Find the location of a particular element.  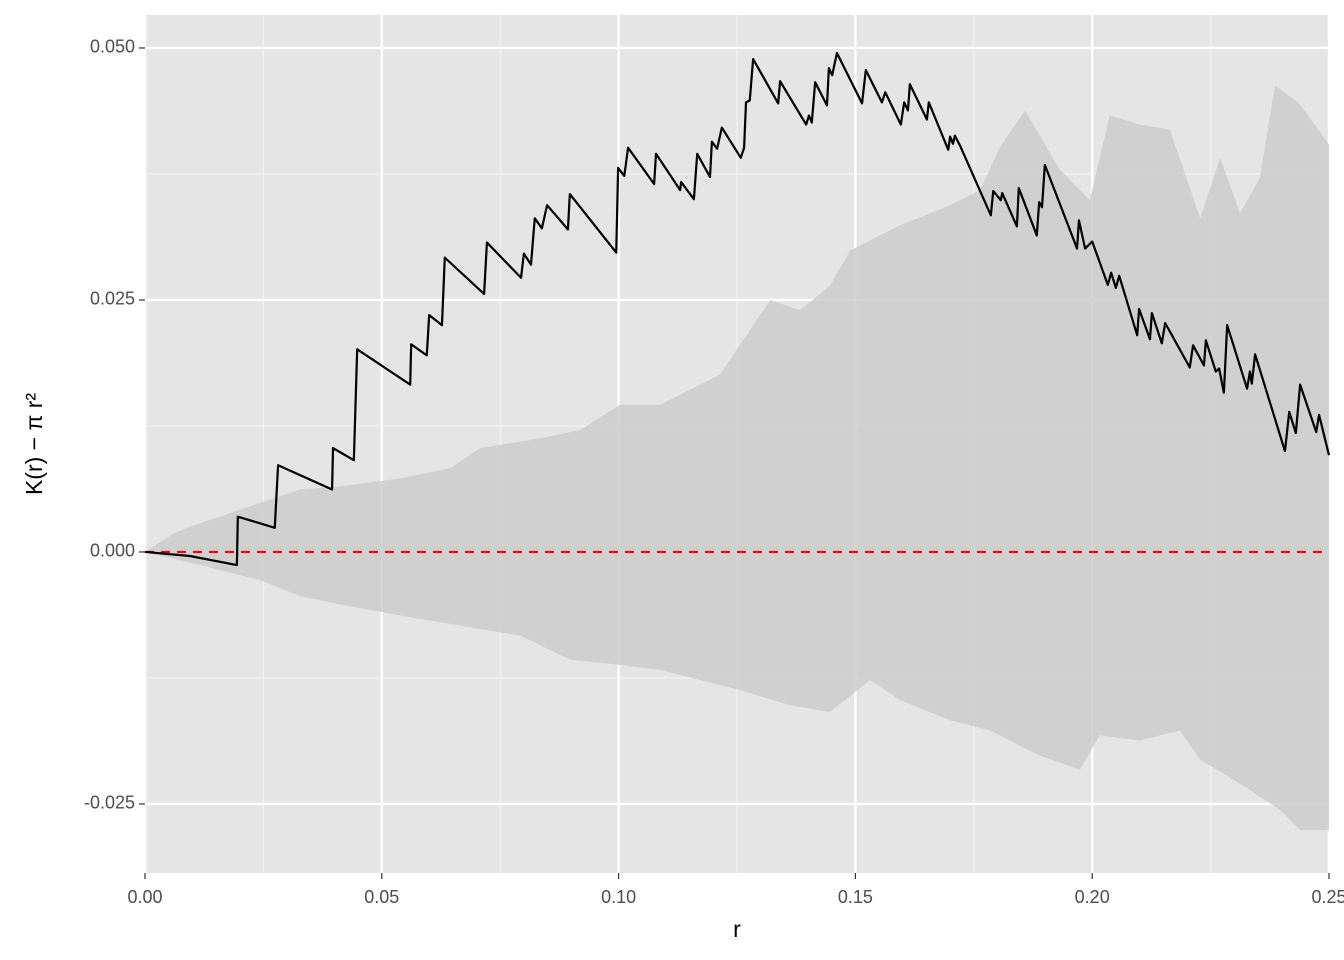

x-axis-title: r is located at coordinates (737, 929).